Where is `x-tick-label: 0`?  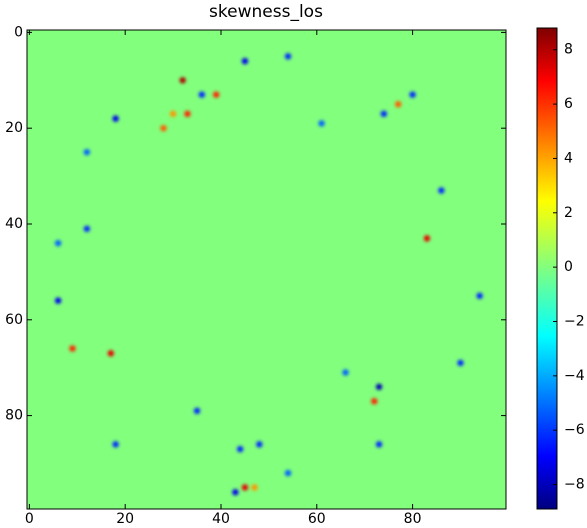
x-tick-label: 0 is located at coordinates (29, 517).